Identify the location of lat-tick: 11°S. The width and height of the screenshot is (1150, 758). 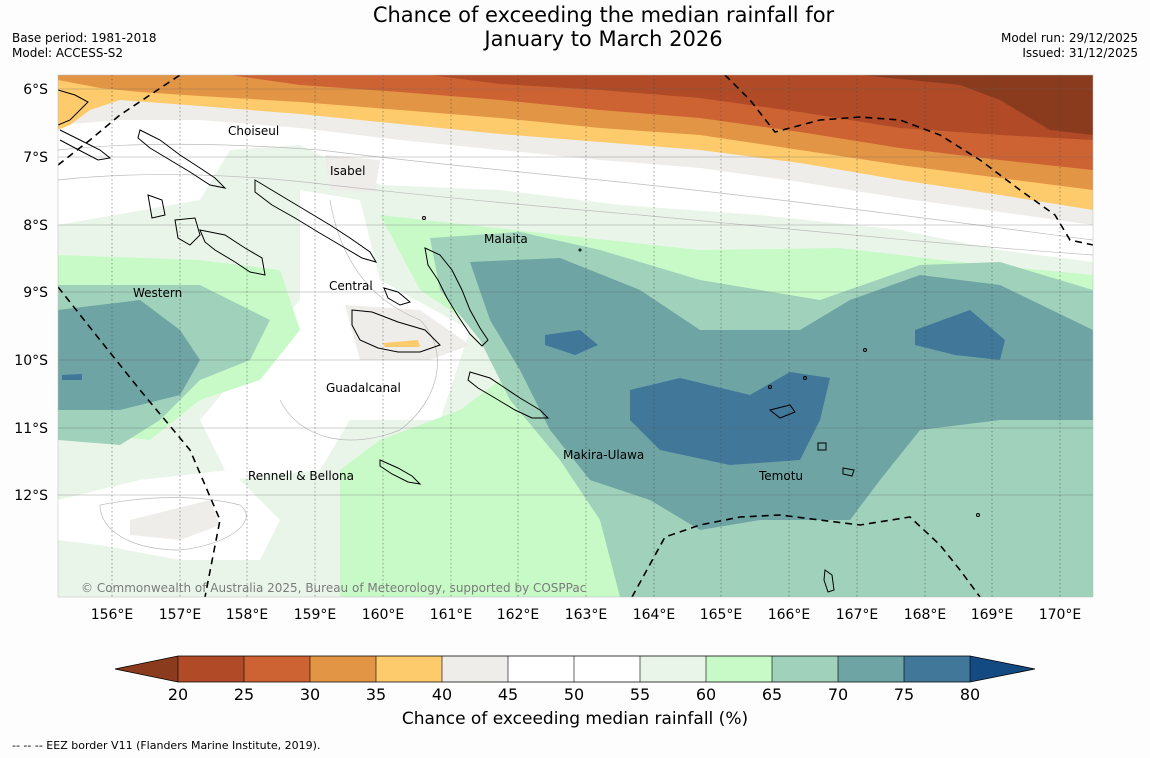
(31, 429).